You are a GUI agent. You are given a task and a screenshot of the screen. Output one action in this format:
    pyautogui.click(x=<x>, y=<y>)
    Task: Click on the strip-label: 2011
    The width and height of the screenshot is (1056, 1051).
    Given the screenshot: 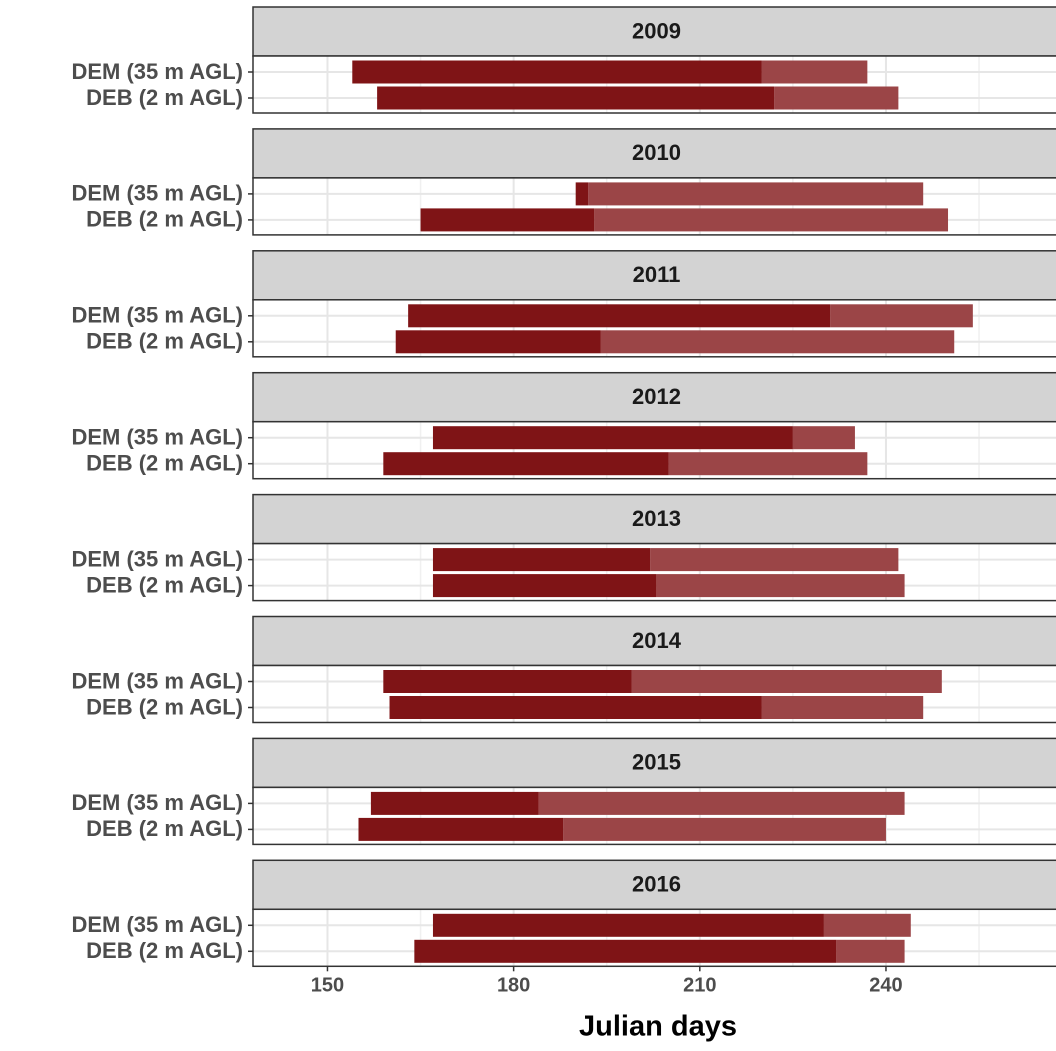 What is the action you would take?
    pyautogui.click(x=657, y=274)
    